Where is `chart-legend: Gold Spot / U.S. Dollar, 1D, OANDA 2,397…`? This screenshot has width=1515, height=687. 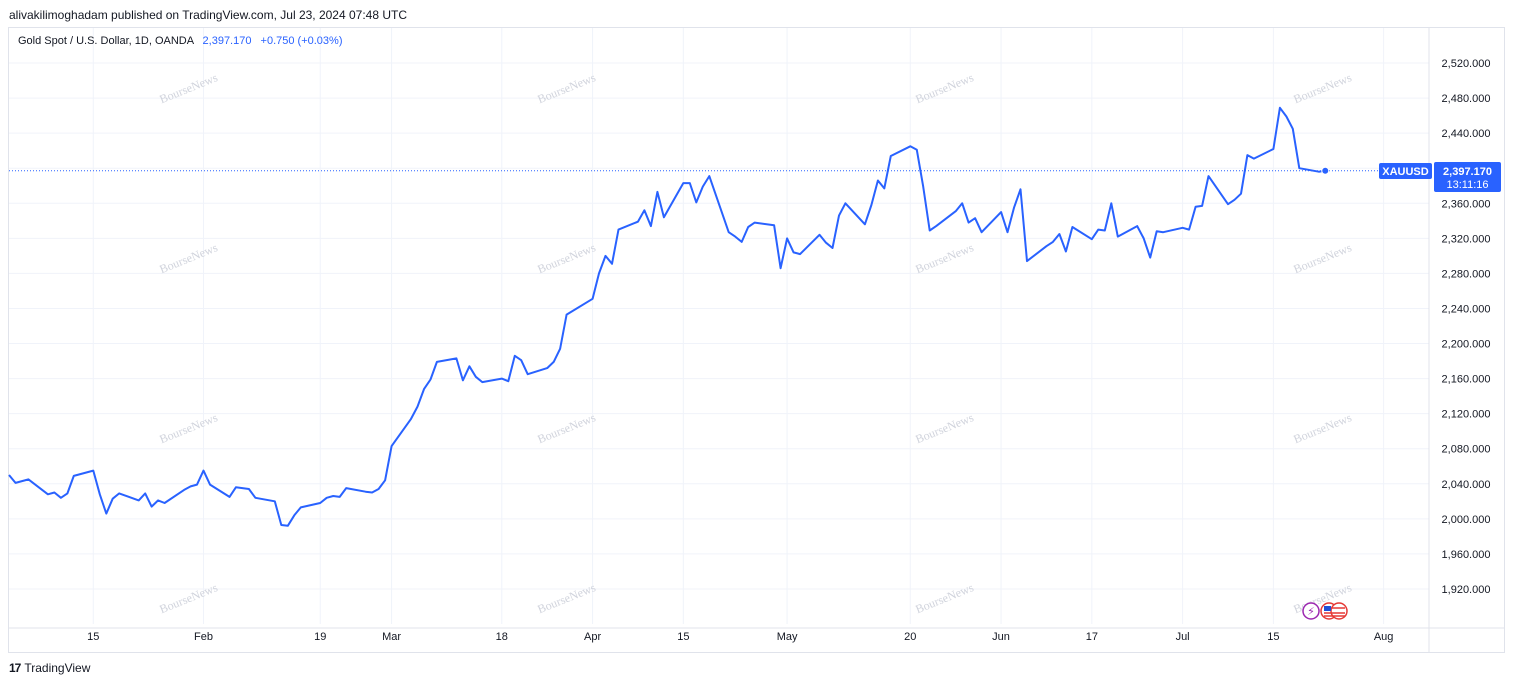
chart-legend: Gold Spot / U.S. Dollar, 1D, OANDA 2,397… is located at coordinates (180, 41).